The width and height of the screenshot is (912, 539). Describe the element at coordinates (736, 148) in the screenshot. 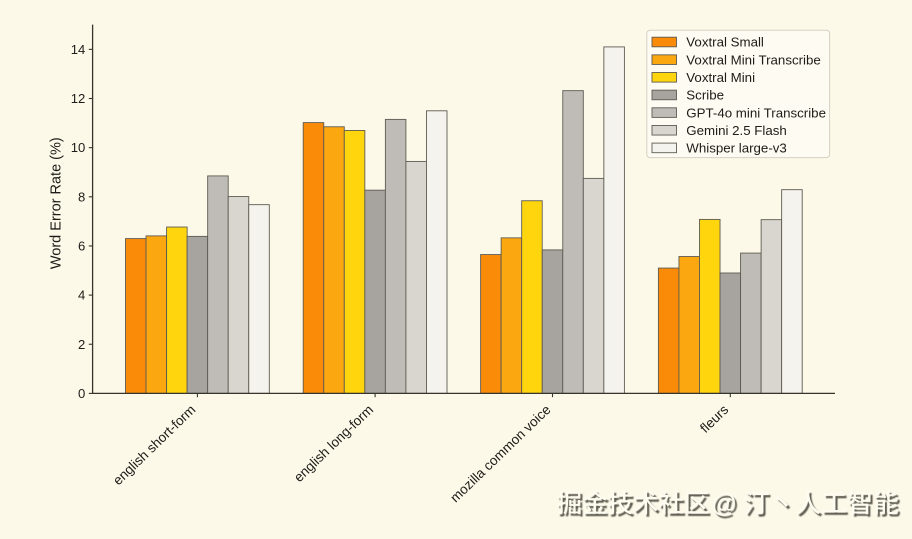

I see `svg-text: Whisper large-v3` at that location.